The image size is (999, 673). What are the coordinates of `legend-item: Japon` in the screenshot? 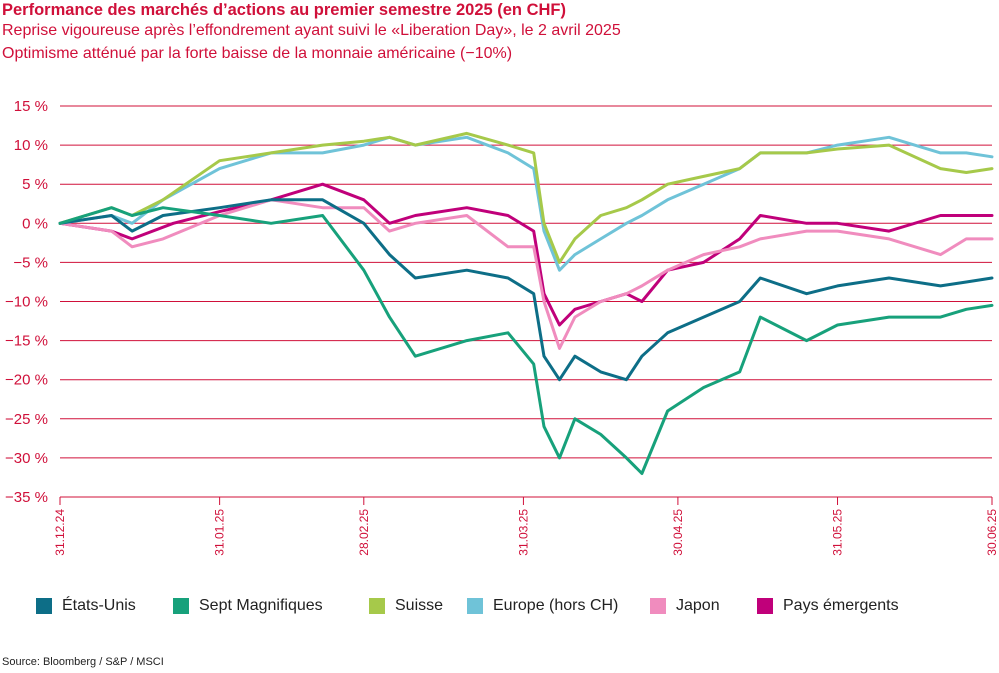 It's located at (685, 606).